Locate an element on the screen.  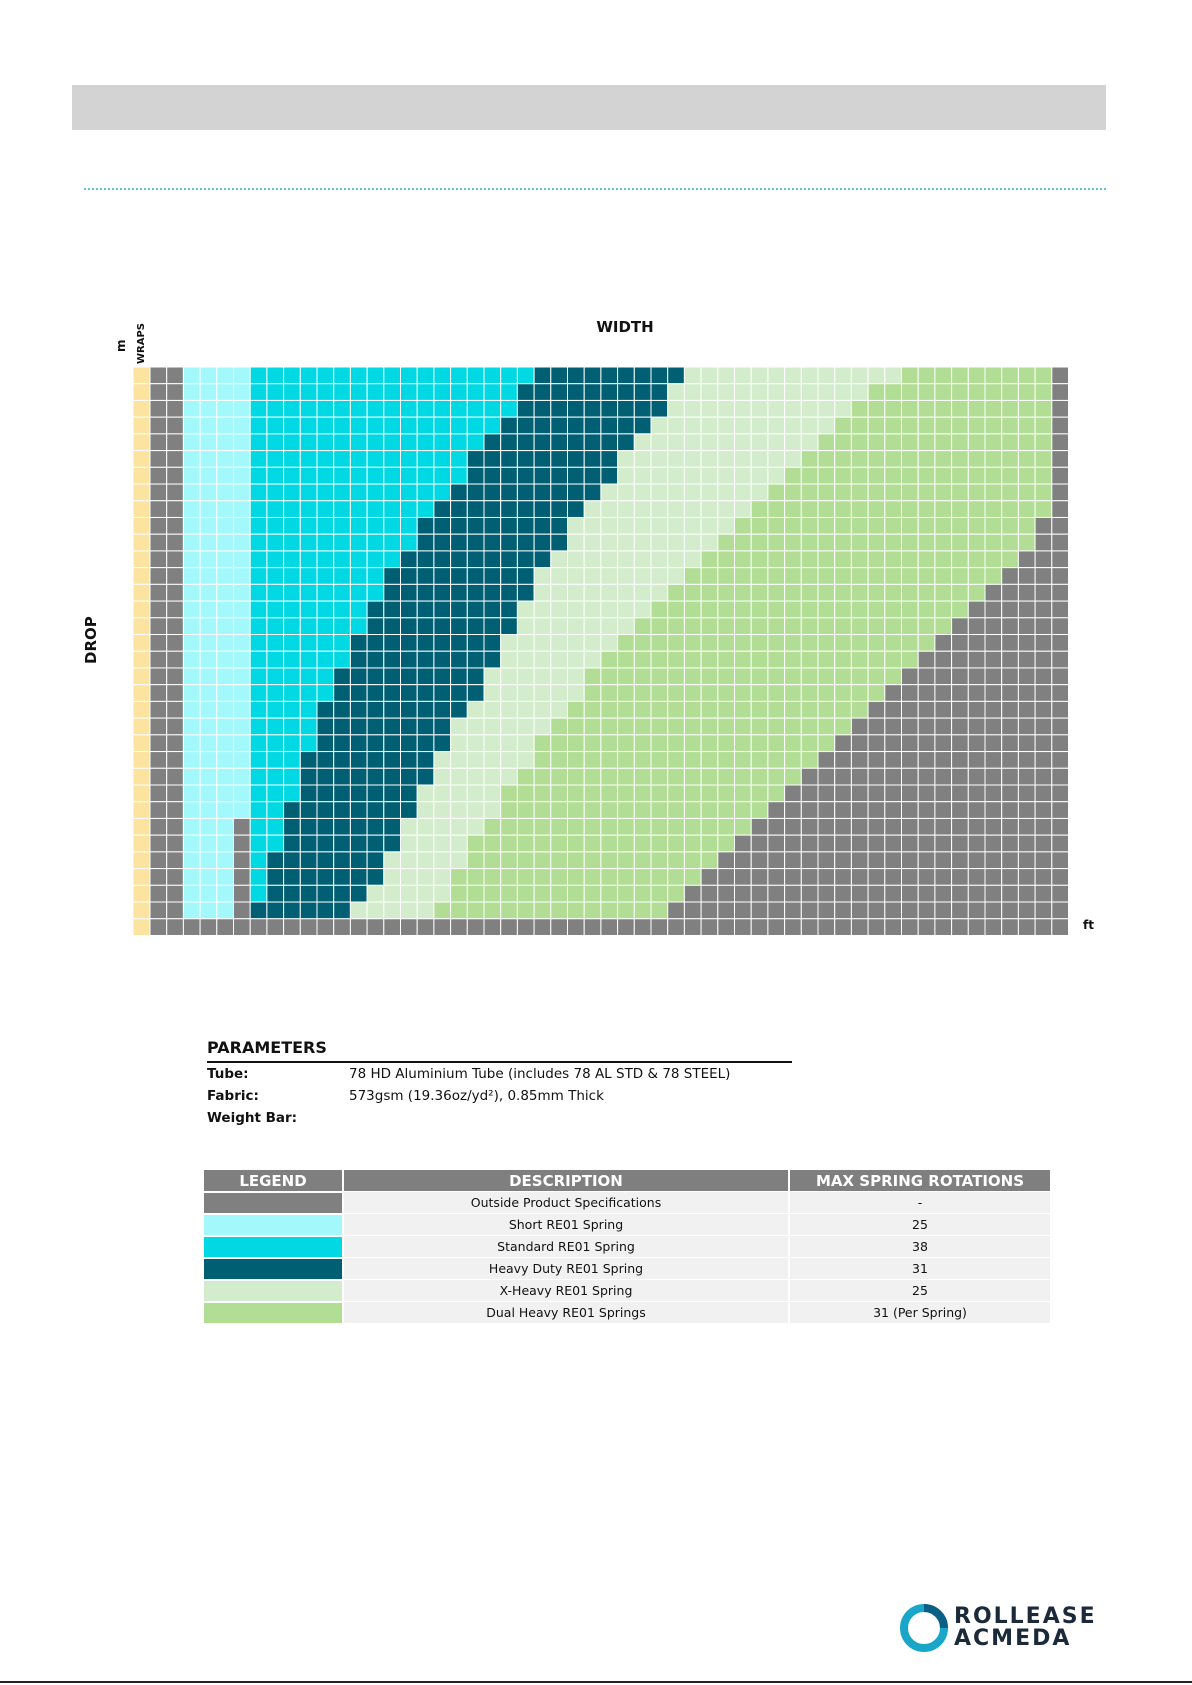
section-divider is located at coordinates (595, 189).